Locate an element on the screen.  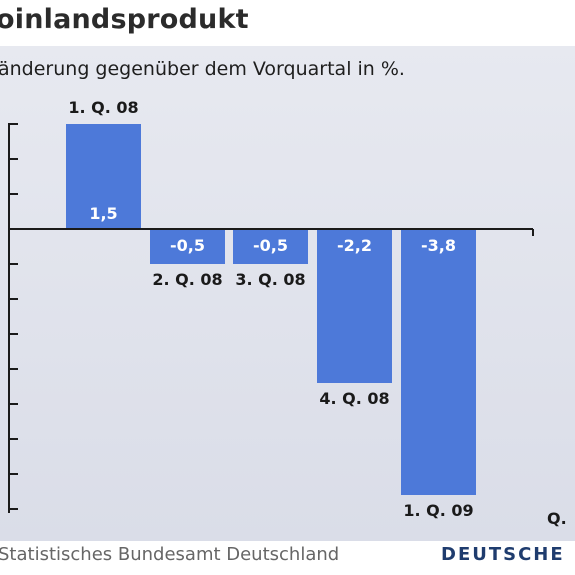
x-axis-end-label: Q. is located at coordinates (557, 518).